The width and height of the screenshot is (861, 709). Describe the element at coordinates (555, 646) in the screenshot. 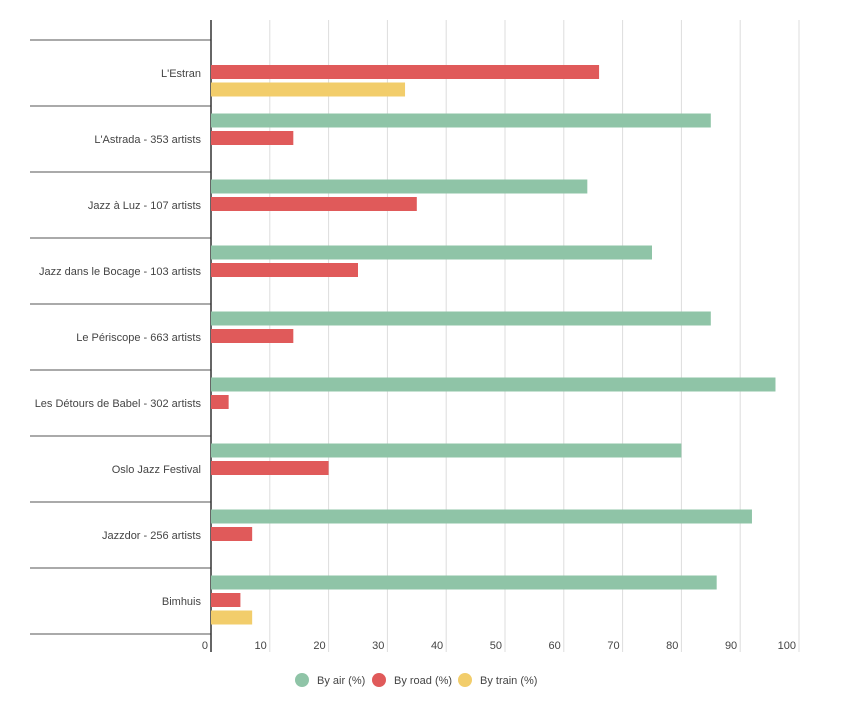

I see `x-tick-label: 60` at that location.